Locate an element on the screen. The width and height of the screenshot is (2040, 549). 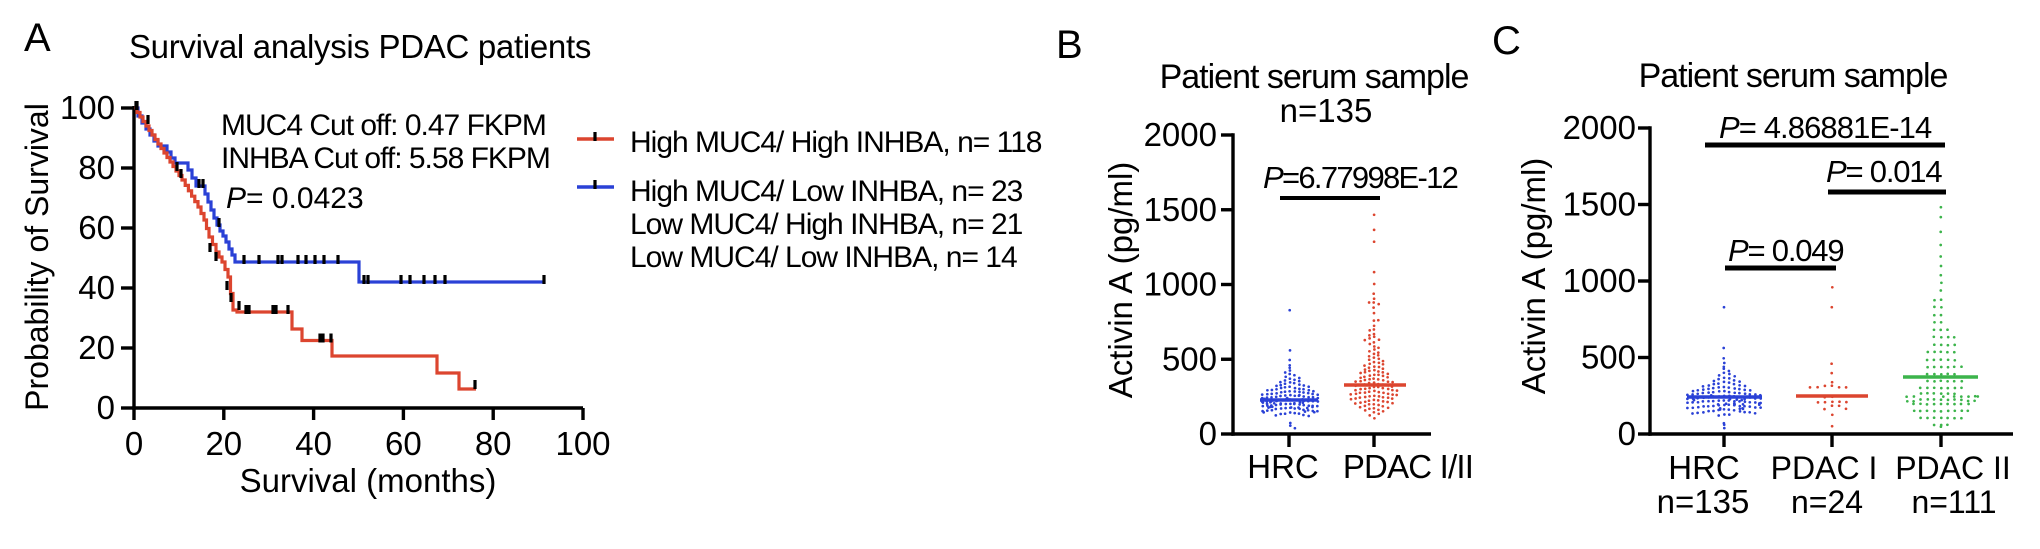
svg-text: PDAC I is located at coordinates (1824, 468).